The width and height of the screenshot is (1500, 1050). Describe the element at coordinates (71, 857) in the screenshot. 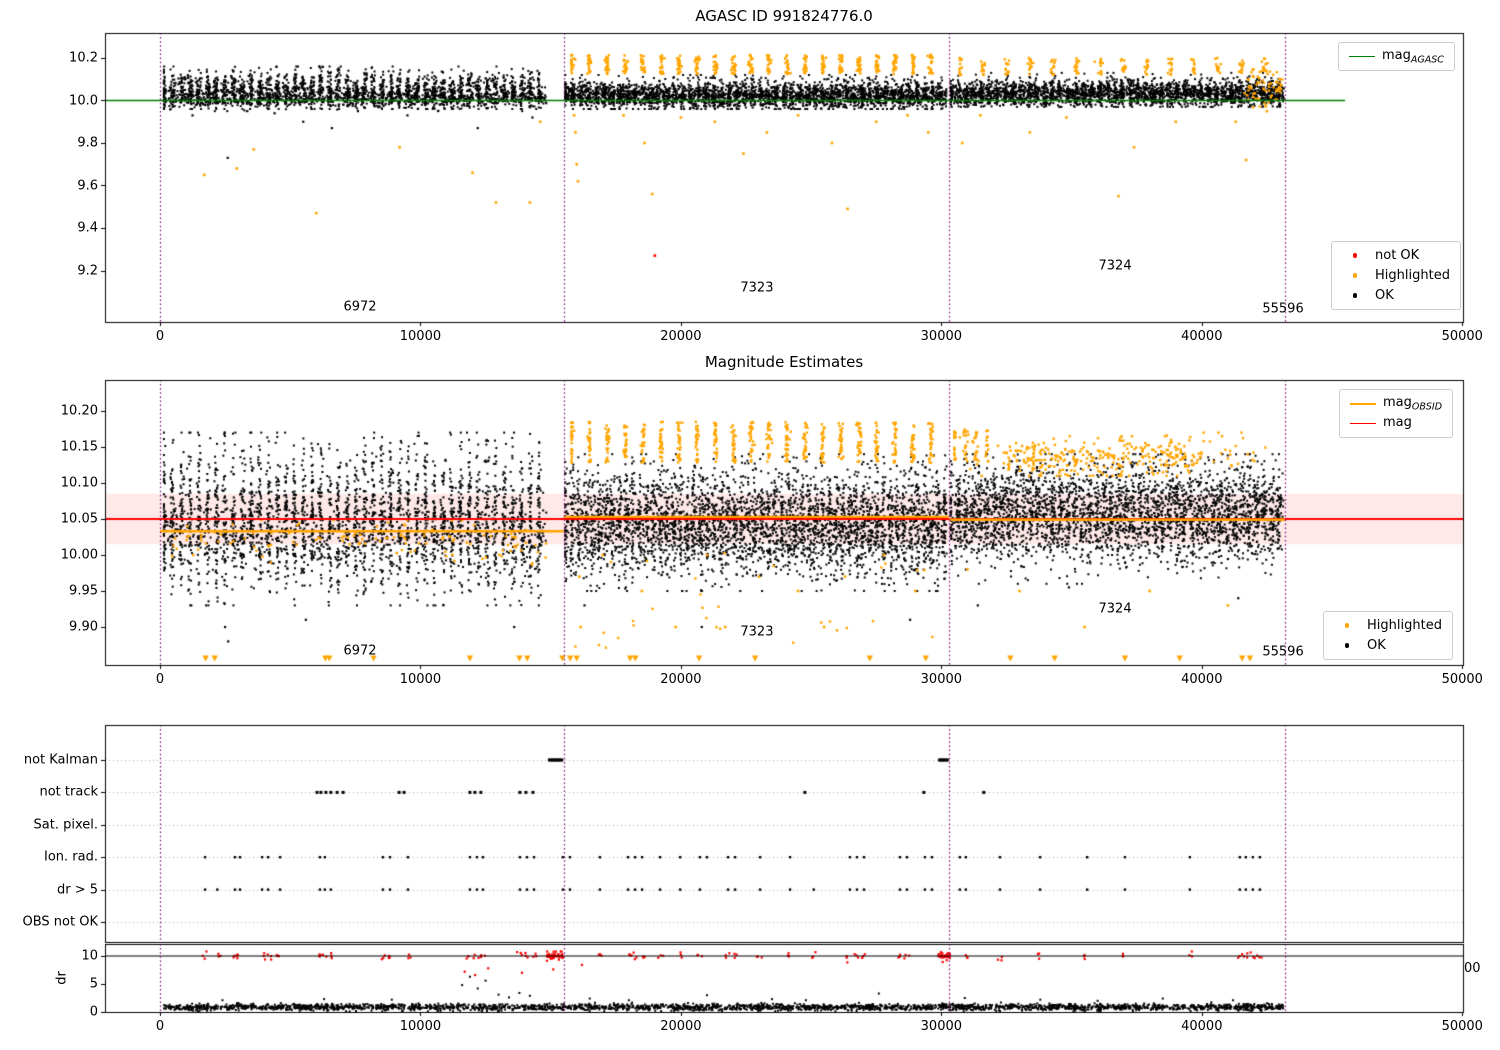

I see `flag-category-label: Ion. rad.` at that location.